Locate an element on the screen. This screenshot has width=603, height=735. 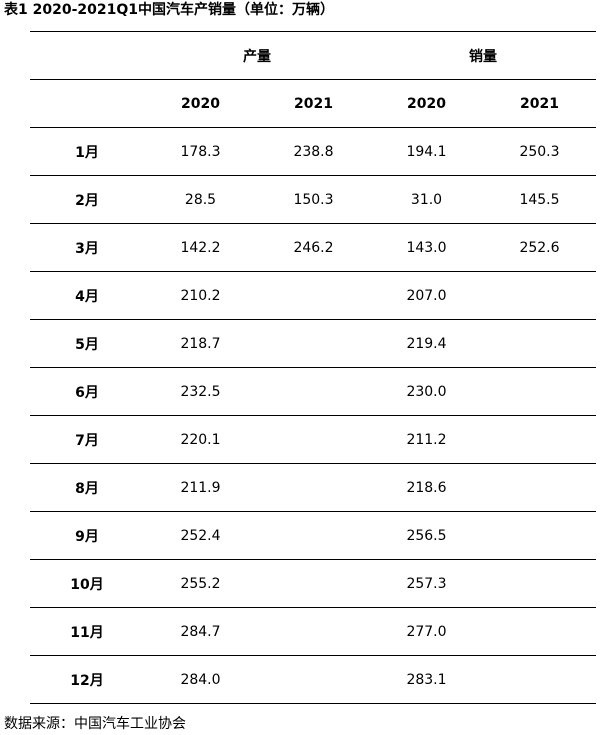
value-cell-sales-2020: 219.4 is located at coordinates (426, 343).